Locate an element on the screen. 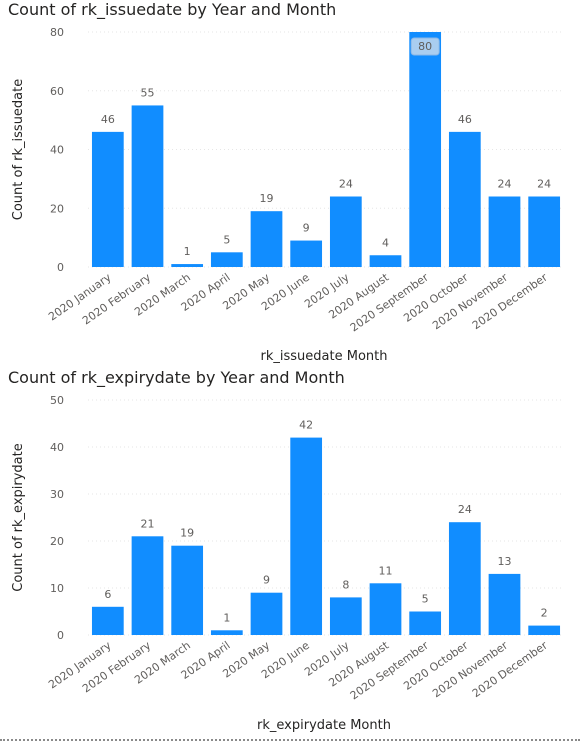  data-label: 11 is located at coordinates (386, 570).